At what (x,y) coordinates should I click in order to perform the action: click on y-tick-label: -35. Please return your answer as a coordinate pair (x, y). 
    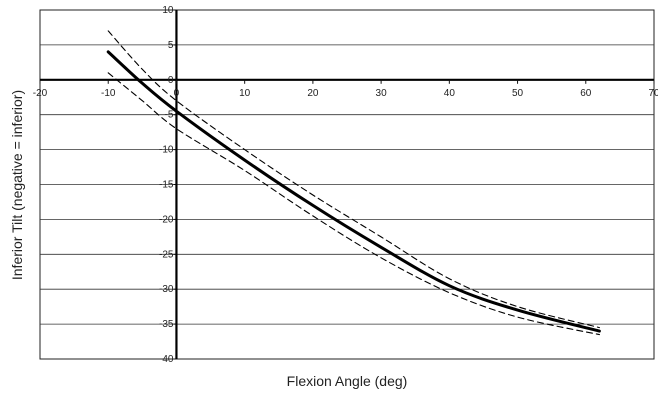
    Looking at the image, I should click on (166, 324).